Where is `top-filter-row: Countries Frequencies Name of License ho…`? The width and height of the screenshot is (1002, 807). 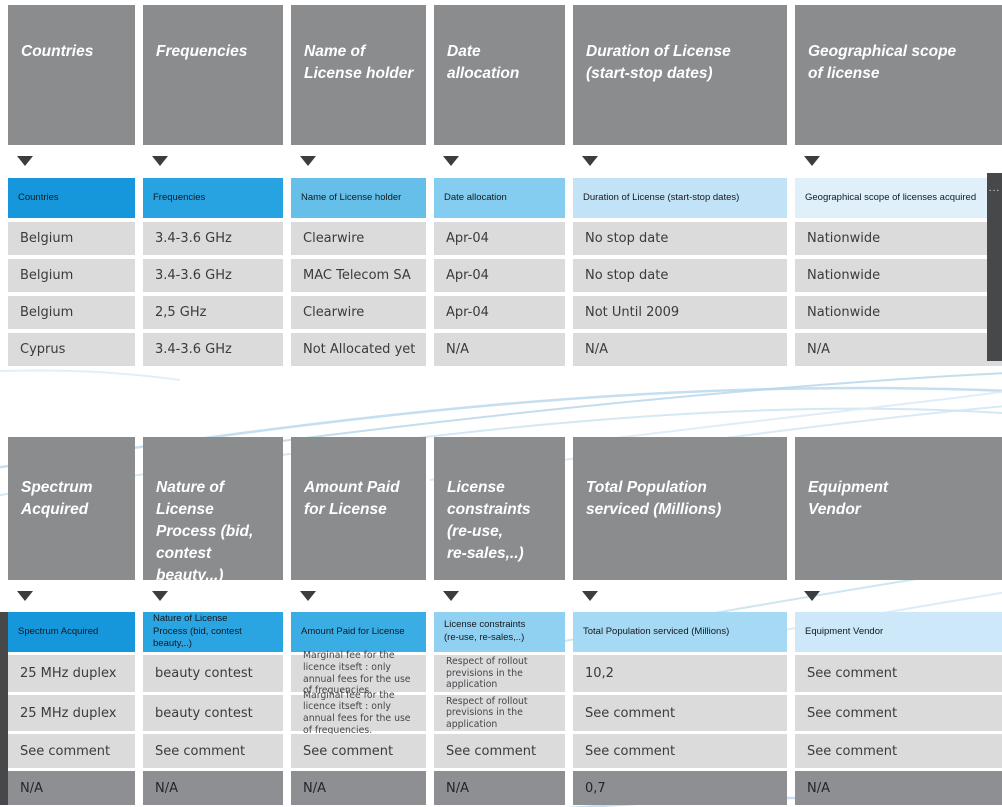
top-filter-row: Countries Frequencies Name of License ho… is located at coordinates (501, 198).